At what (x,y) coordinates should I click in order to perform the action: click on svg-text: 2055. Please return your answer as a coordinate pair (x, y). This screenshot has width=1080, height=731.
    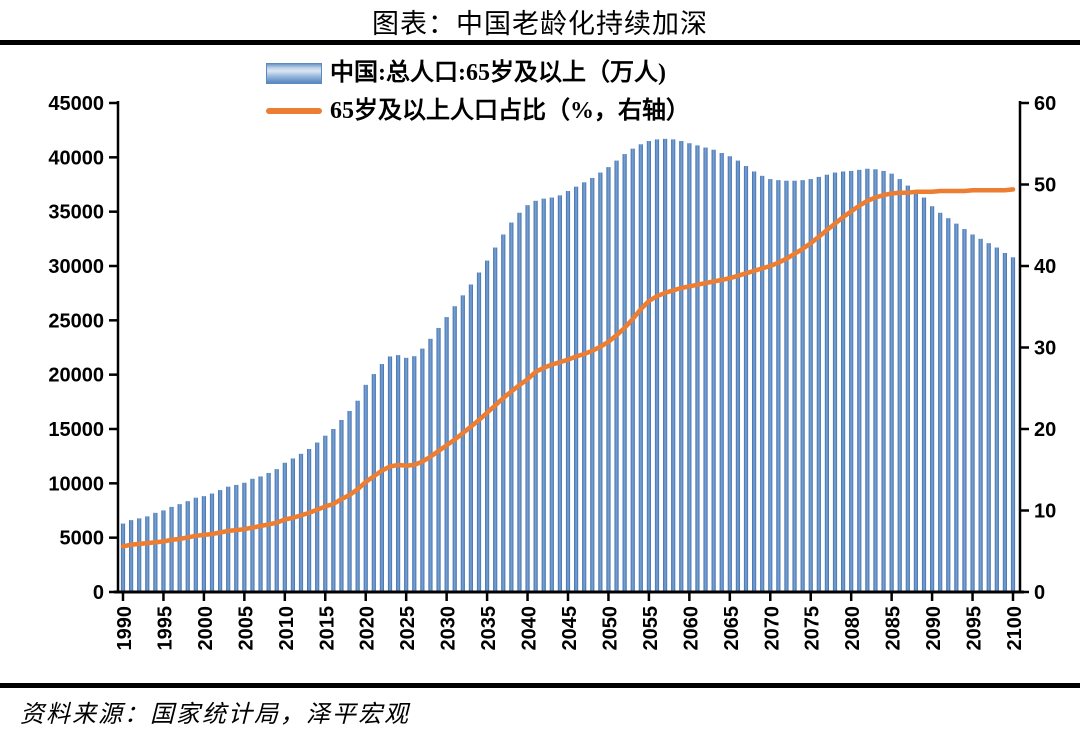
    Looking at the image, I should click on (651, 628).